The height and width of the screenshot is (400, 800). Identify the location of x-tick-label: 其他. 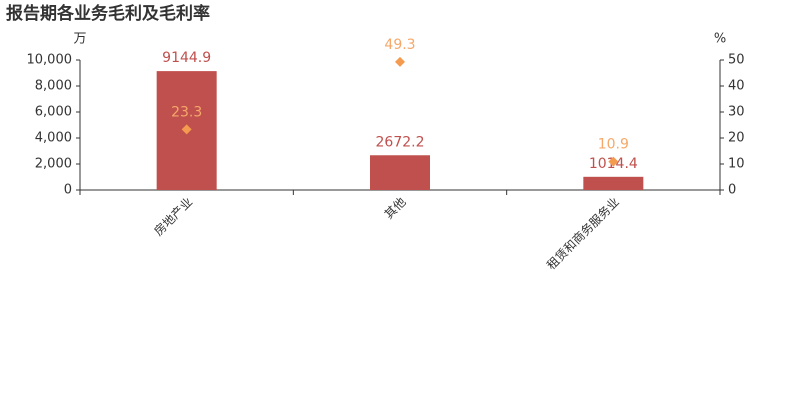
(395, 208).